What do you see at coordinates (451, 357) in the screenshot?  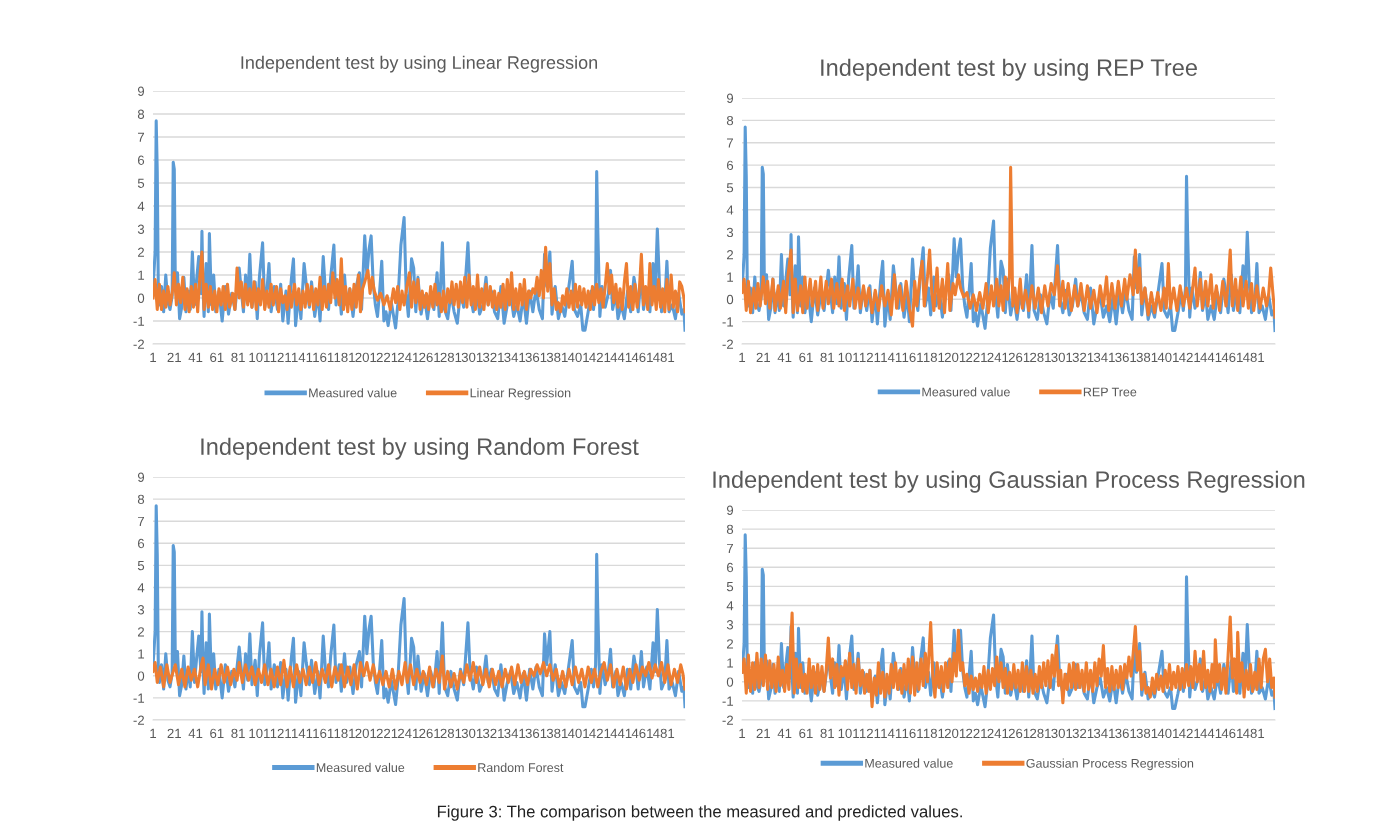 I see `x-tick-label: 281` at bounding box center [451, 357].